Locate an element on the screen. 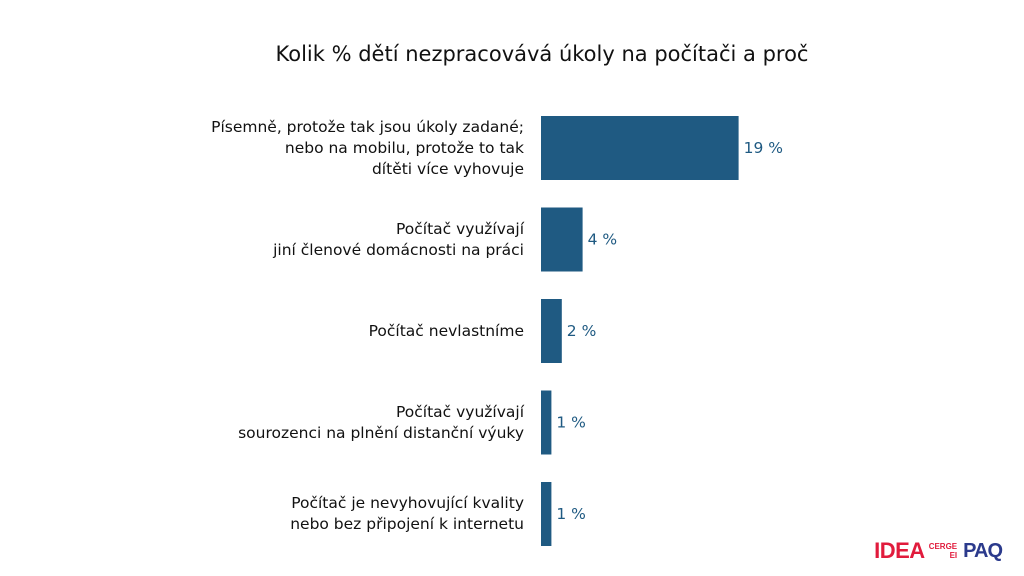 The width and height of the screenshot is (1024, 576). ei-logo-text: EI is located at coordinates (953, 555).